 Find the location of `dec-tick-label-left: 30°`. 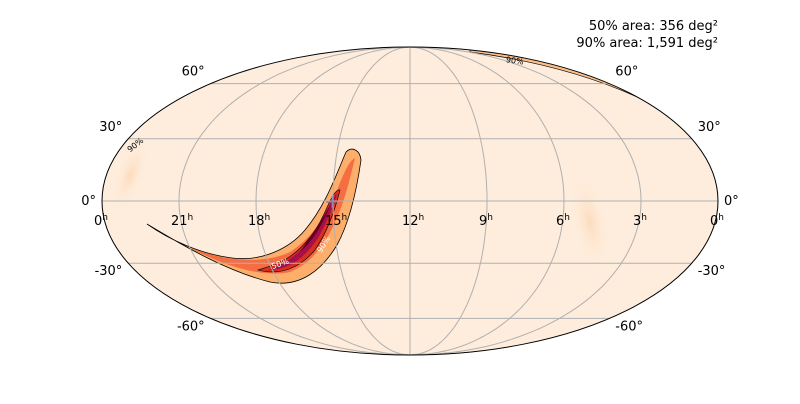

dec-tick-label-left: 30° is located at coordinates (110, 127).